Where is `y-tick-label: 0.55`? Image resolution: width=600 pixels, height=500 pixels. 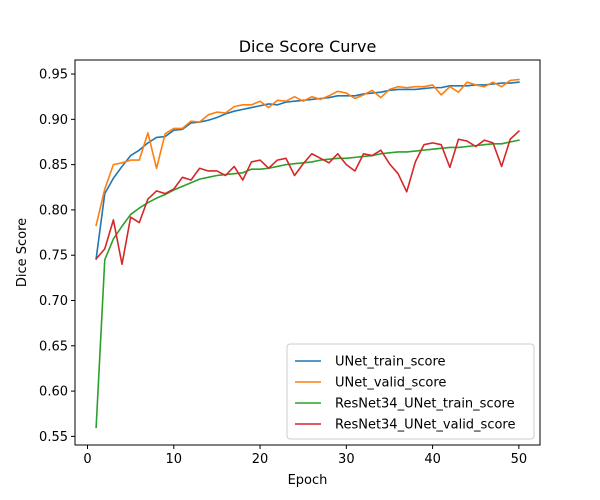
y-tick-label: 0.55 is located at coordinates (53, 437).